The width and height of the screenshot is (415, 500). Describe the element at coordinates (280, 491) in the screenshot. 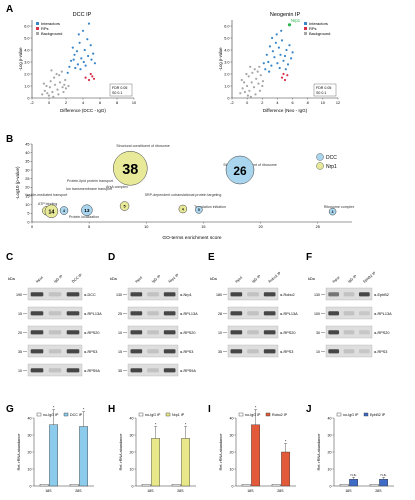

I see `x-tick-label: 28S` at that location.